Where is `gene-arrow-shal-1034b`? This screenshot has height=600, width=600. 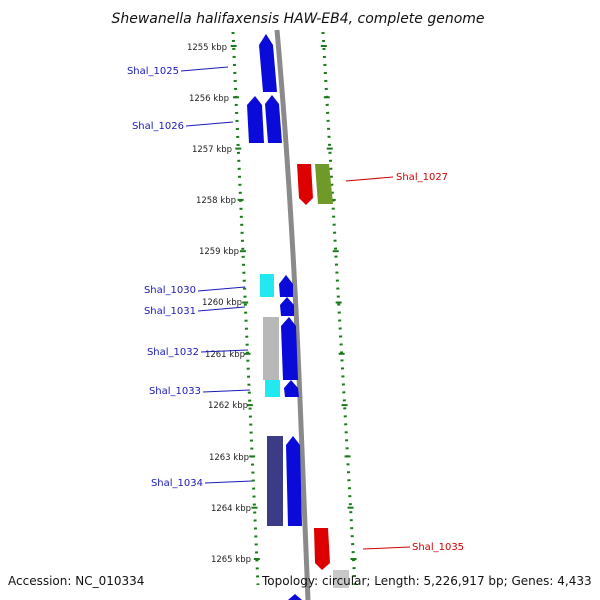
gene-arrow-shal-1034b is located at coordinates (294, 481).